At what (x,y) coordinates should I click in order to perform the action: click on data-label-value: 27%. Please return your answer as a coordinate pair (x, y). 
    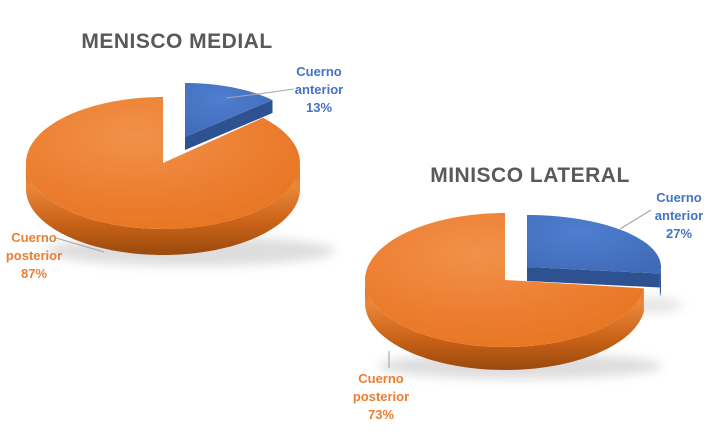
    Looking at the image, I should click on (679, 233).